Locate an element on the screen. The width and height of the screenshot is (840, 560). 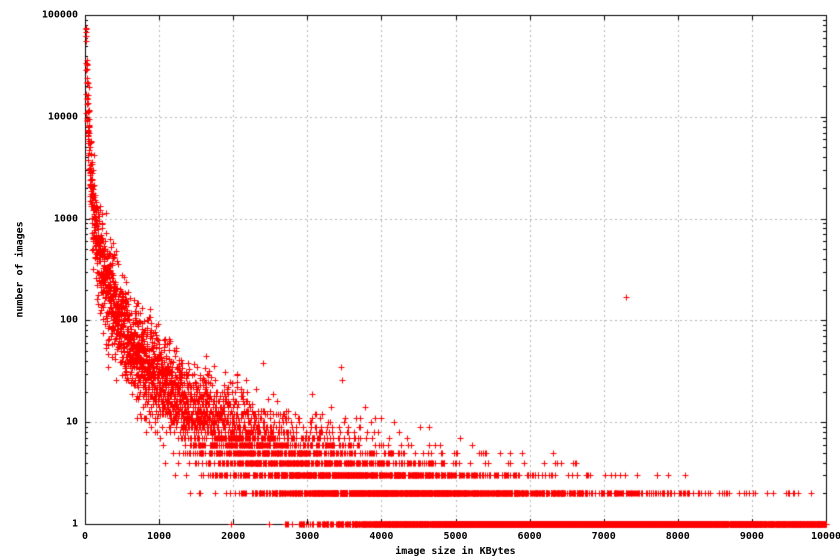
x-tick-label: 6000 is located at coordinates (529, 536).